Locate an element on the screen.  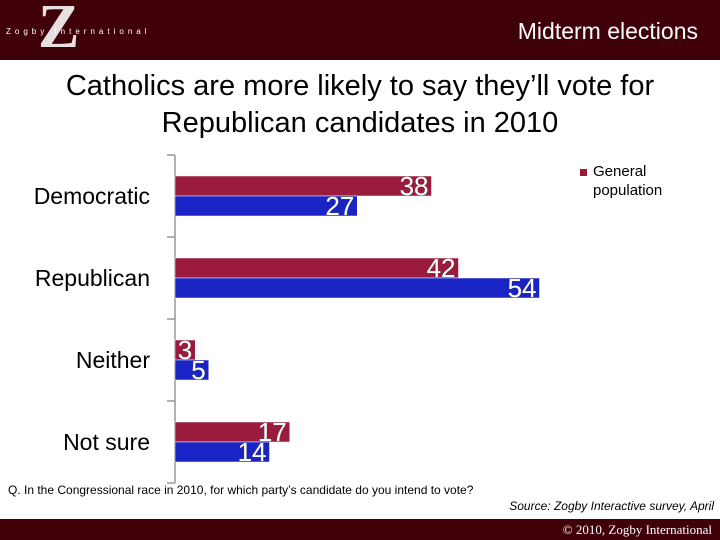
category-label: Republican is located at coordinates (92, 278).